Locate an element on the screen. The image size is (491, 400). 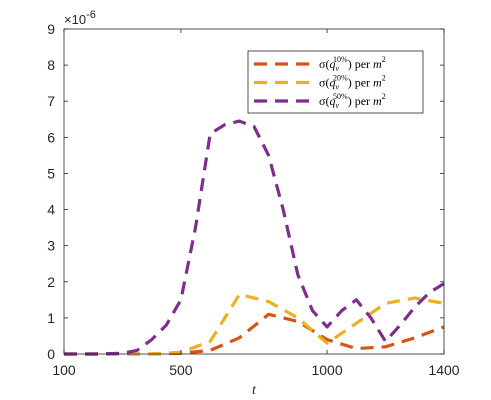
y-tick-label: 8 is located at coordinates (51, 65).